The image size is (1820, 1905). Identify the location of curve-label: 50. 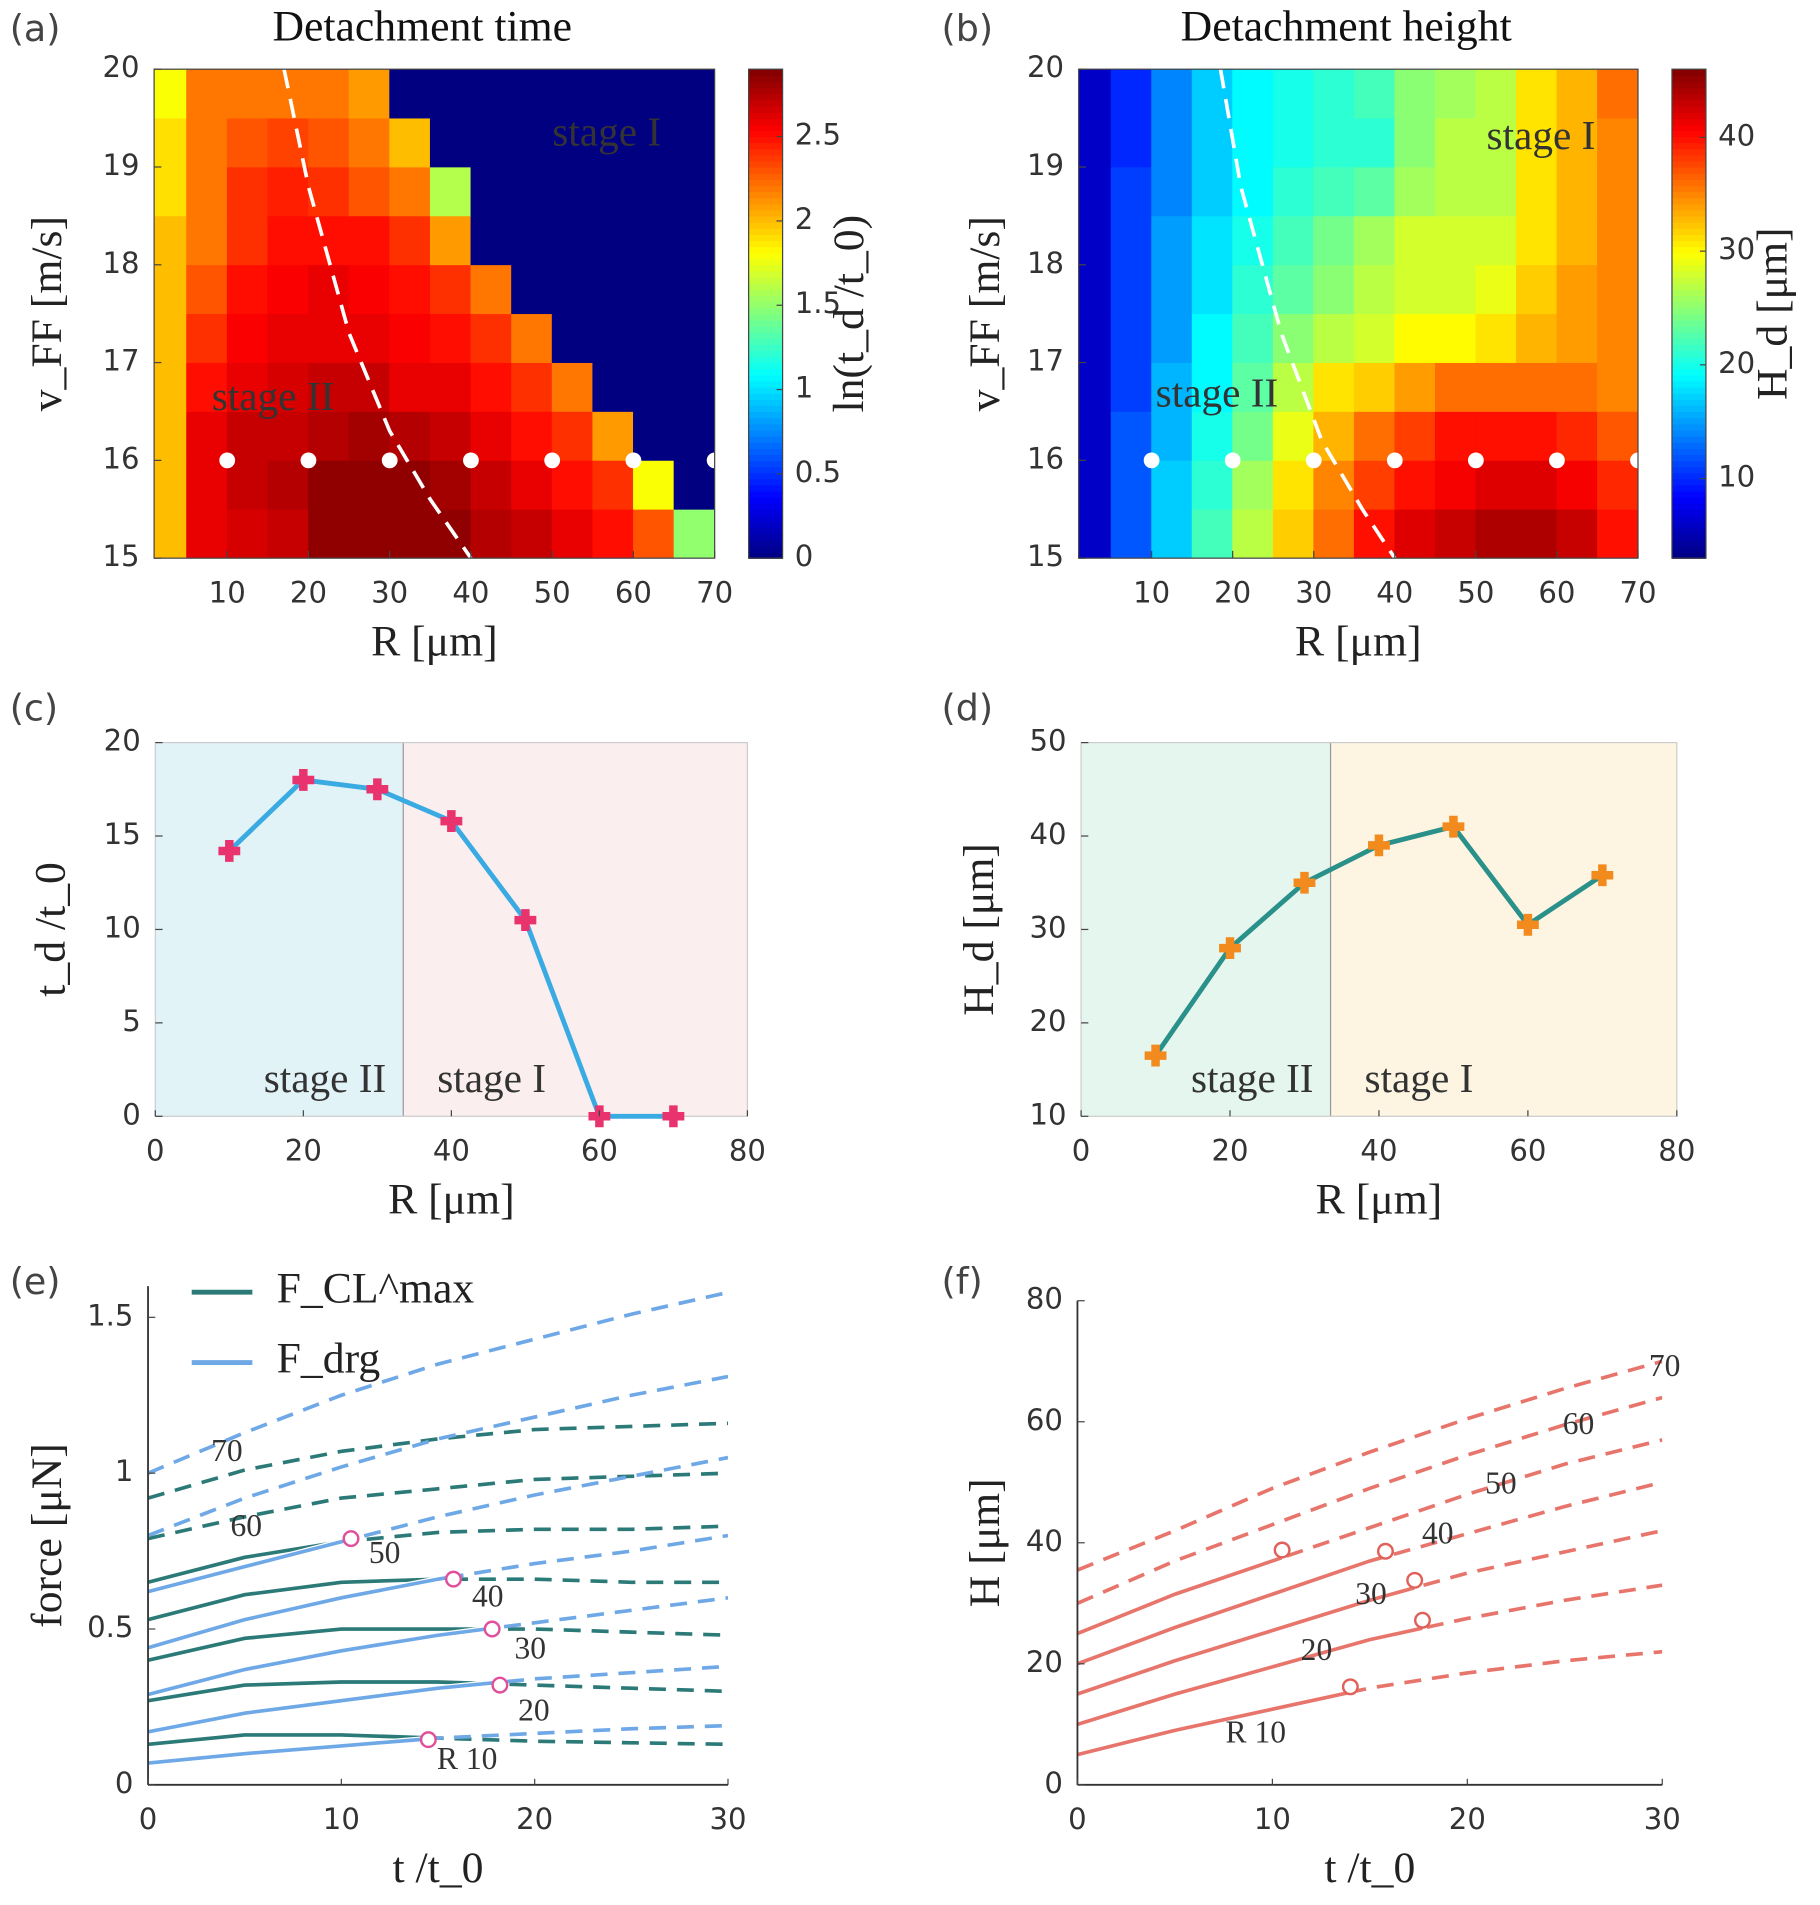
(385, 1552).